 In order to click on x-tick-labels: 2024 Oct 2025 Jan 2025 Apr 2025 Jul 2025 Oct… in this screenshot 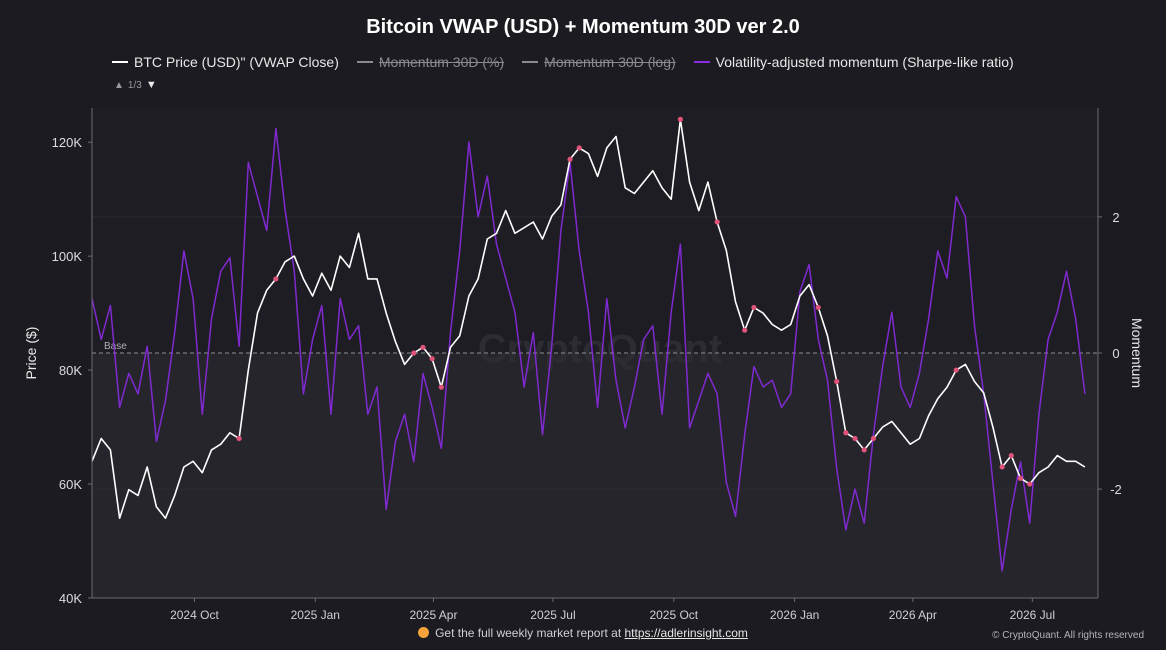, I will do `click(612, 610)`.